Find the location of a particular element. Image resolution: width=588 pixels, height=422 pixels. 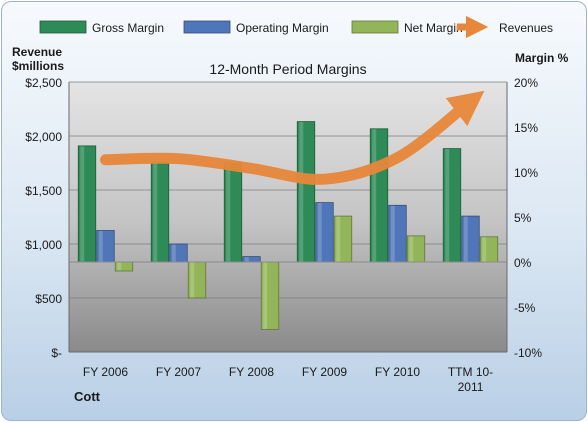

category-label-line: FY 2010 is located at coordinates (397, 372).